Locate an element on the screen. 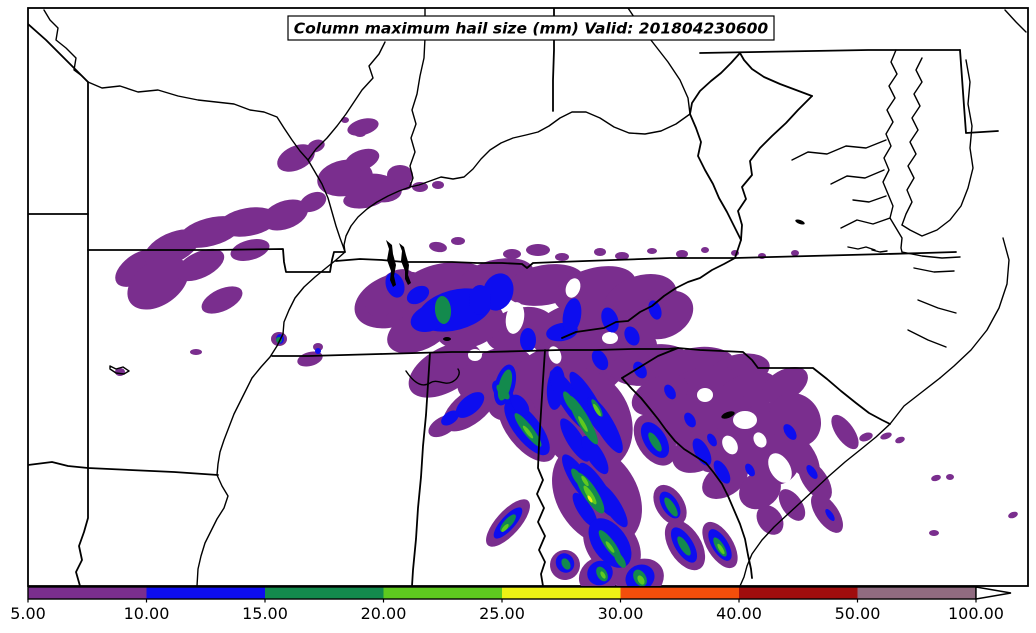  colorbar-tick-label: 100.00 is located at coordinates (976, 613).